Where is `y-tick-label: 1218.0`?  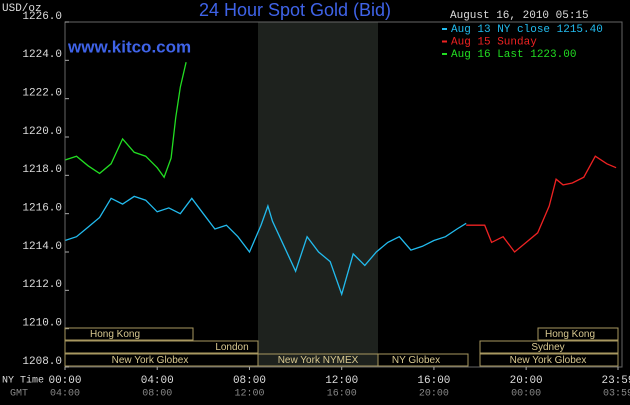
y-tick-label: 1218.0 is located at coordinates (42, 170).